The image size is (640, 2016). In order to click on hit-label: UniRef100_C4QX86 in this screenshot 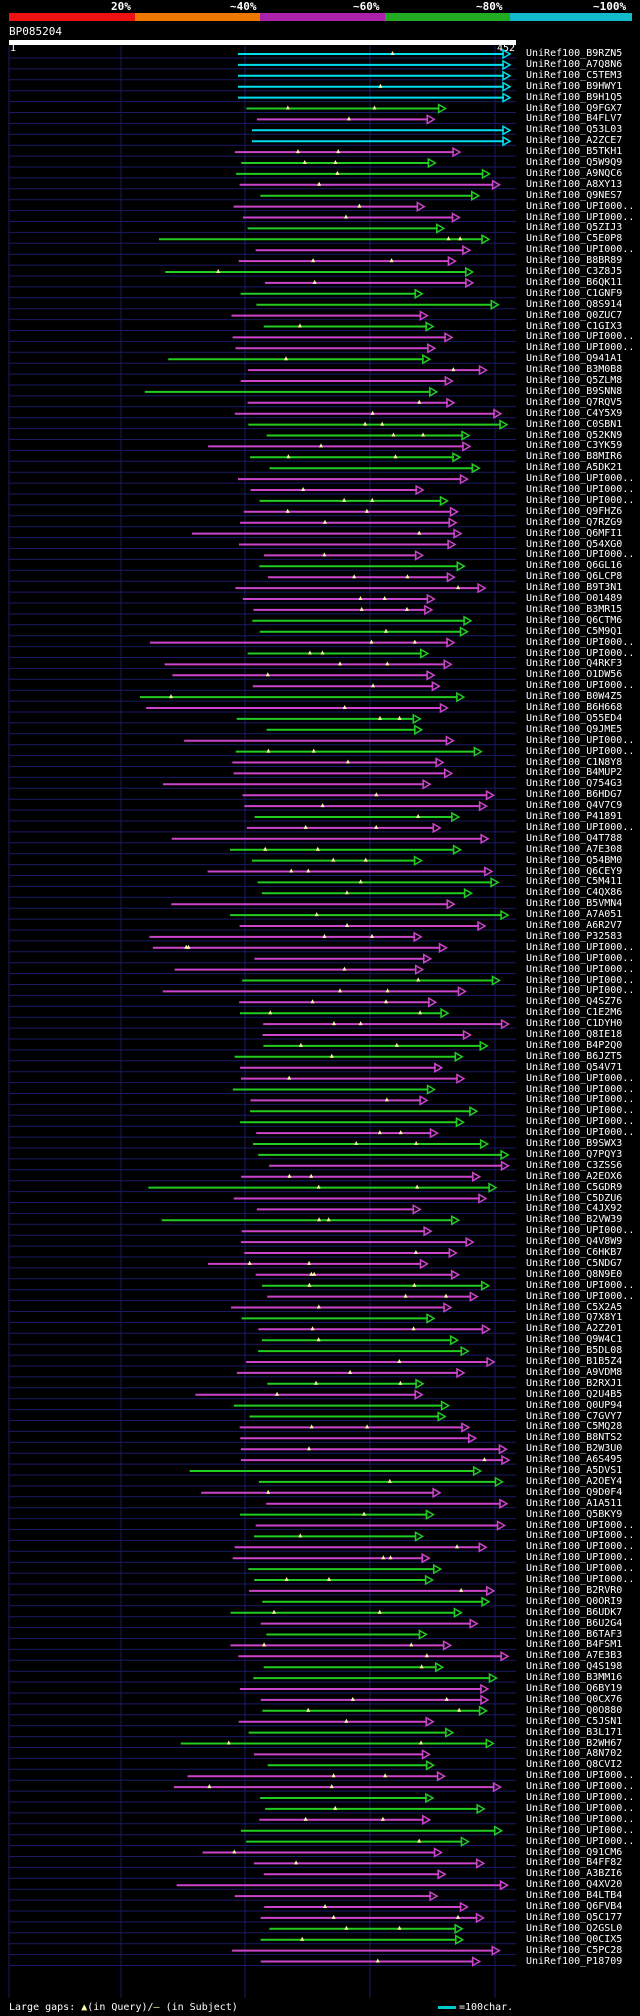, I will do `click(574, 893)`.